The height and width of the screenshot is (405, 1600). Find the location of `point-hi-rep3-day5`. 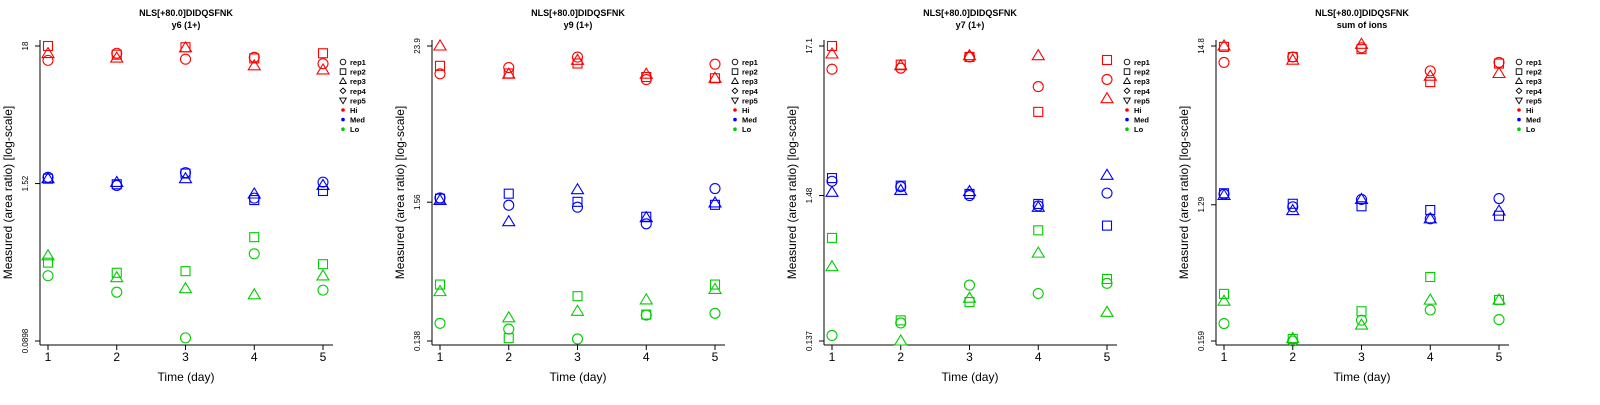

point-hi-rep3-day5 is located at coordinates (1499, 72).